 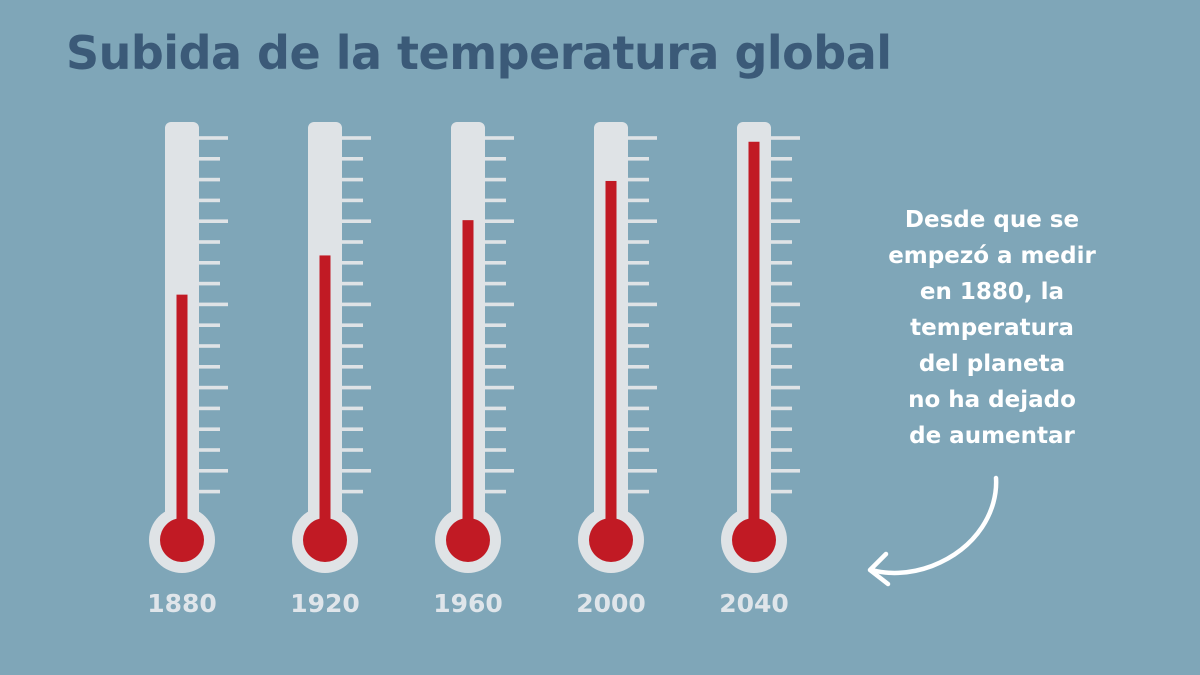 I want to click on year-label: 1880, so click(x=182, y=603).